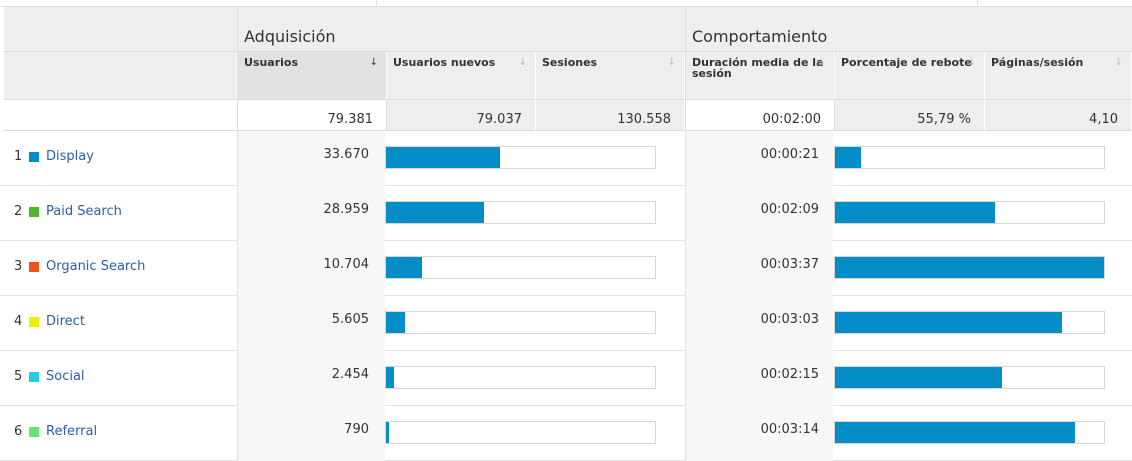 This screenshot has width=1132, height=461. Describe the element at coordinates (758, 68) in the screenshot. I see `column-label: Duración media de la sesión` at that location.